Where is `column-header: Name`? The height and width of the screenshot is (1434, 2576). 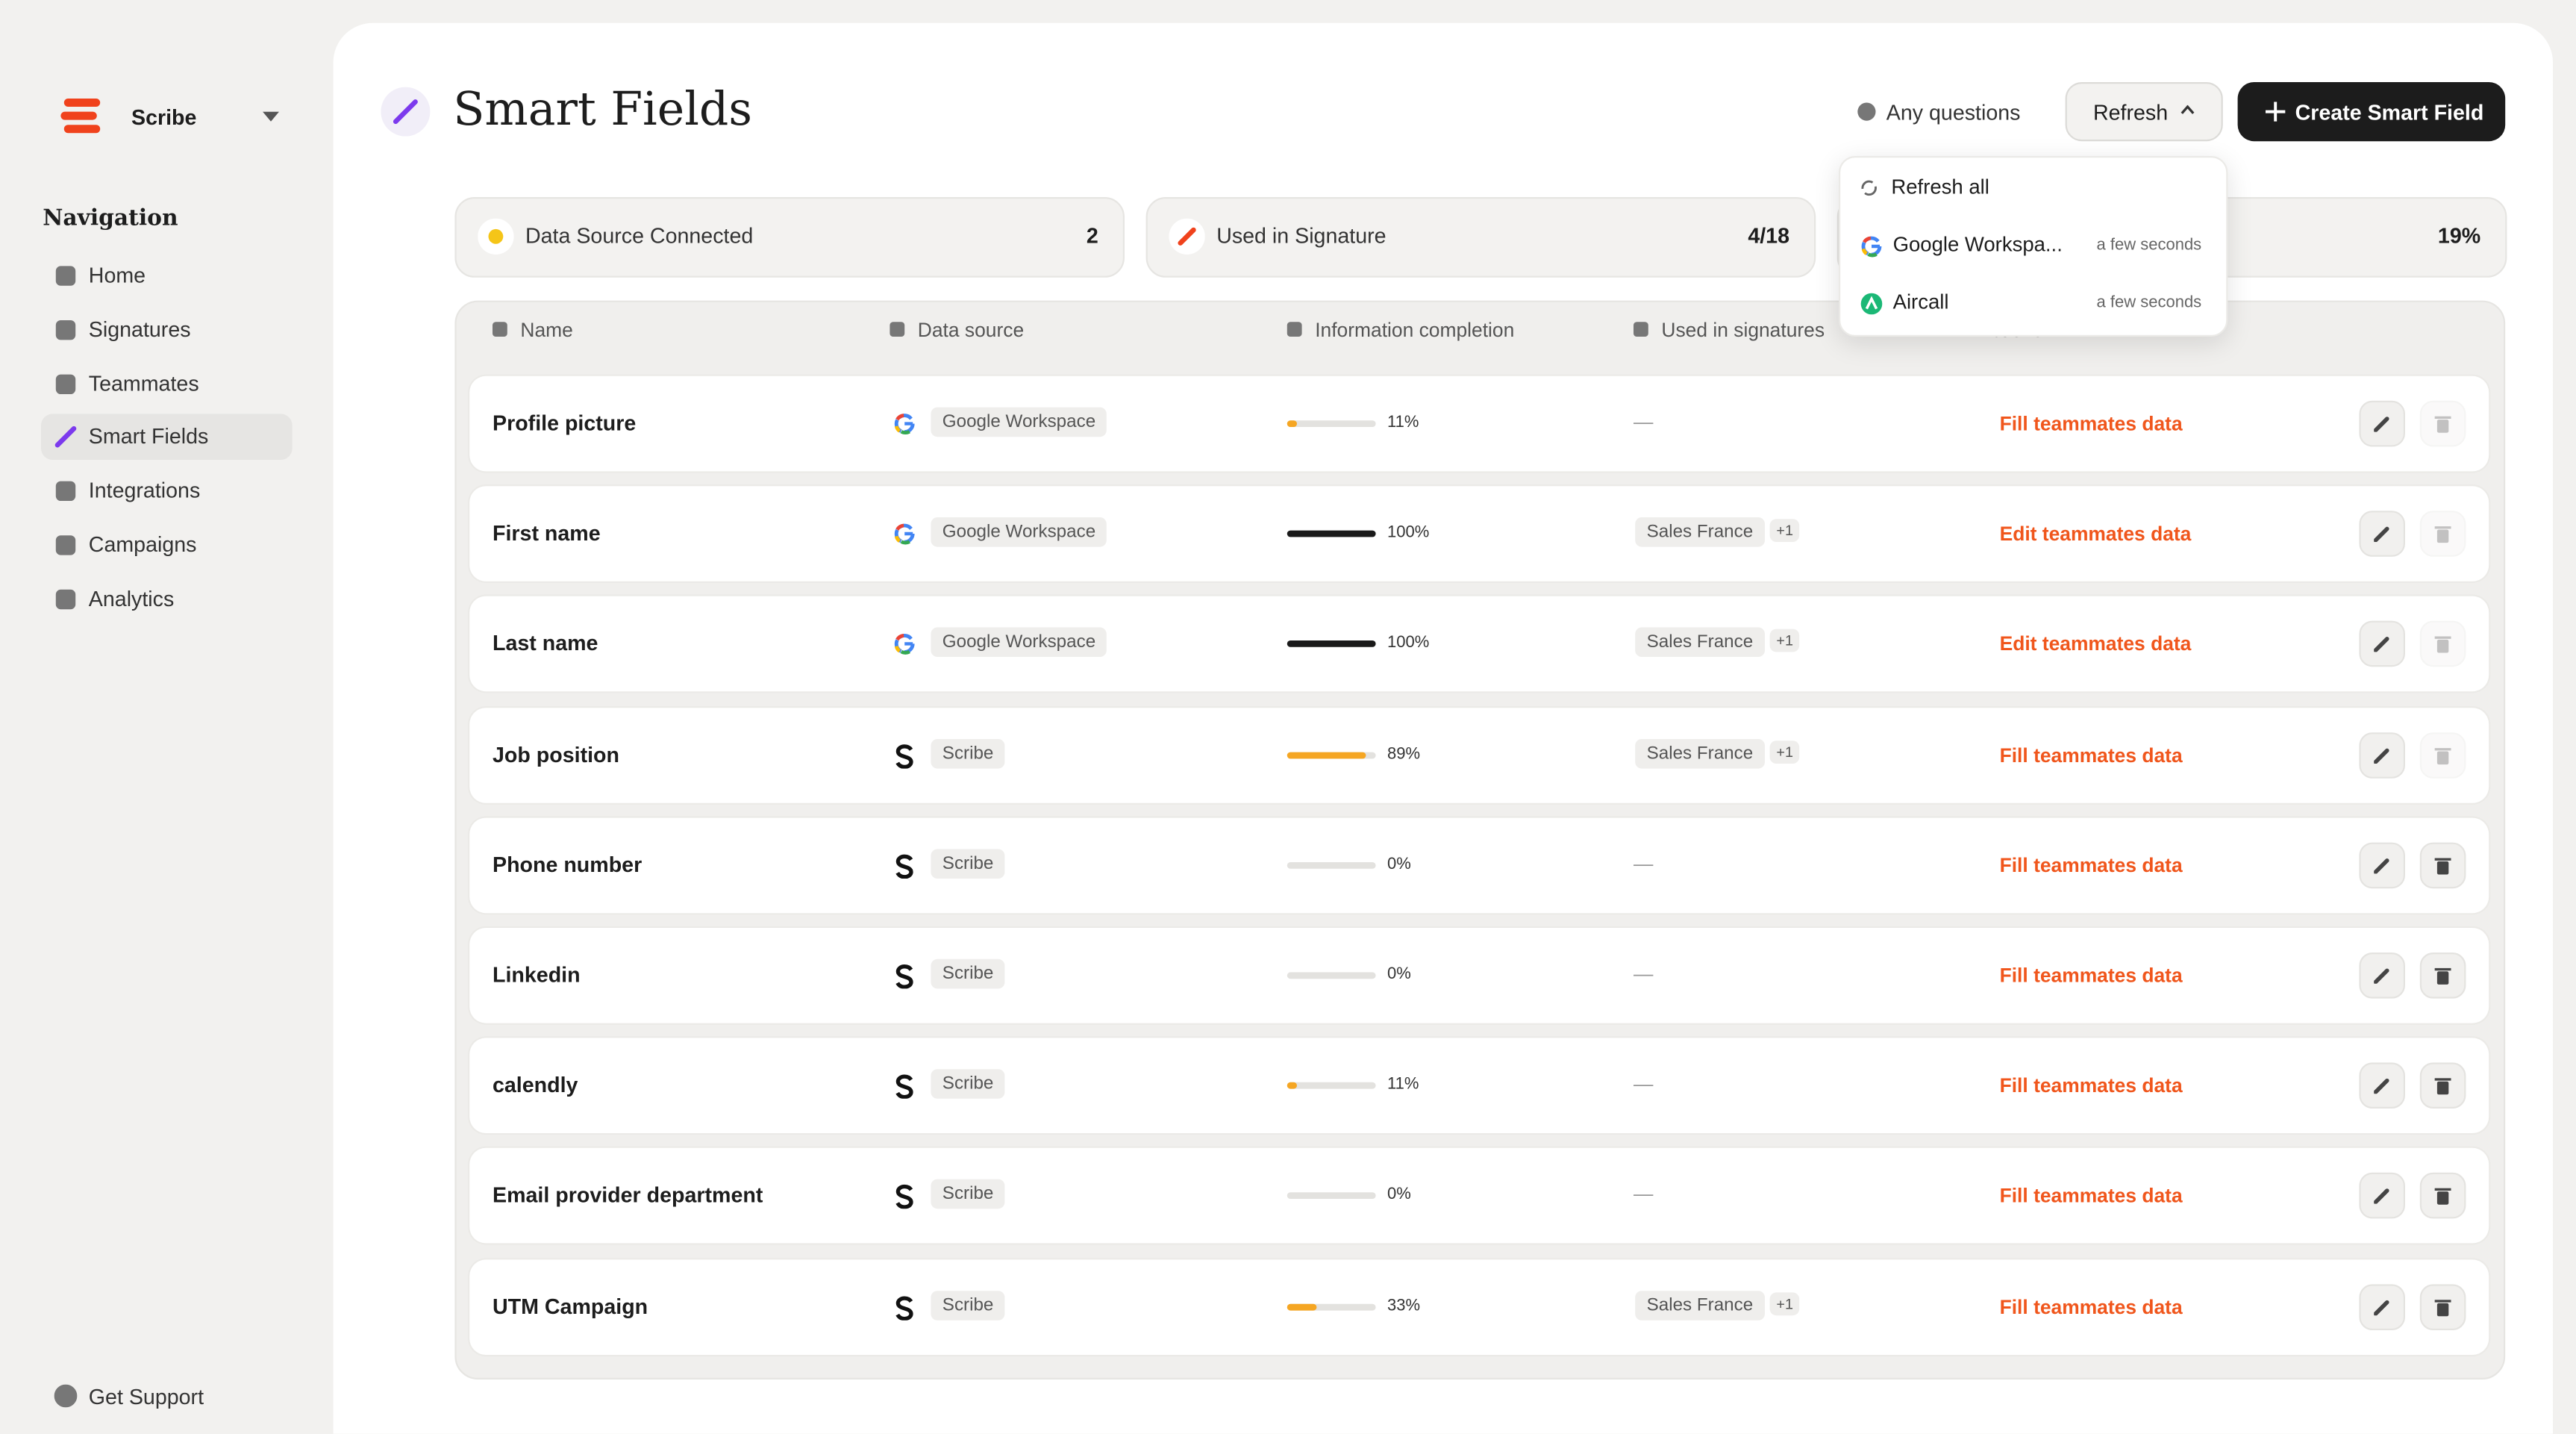
column-header: Name is located at coordinates (546, 330).